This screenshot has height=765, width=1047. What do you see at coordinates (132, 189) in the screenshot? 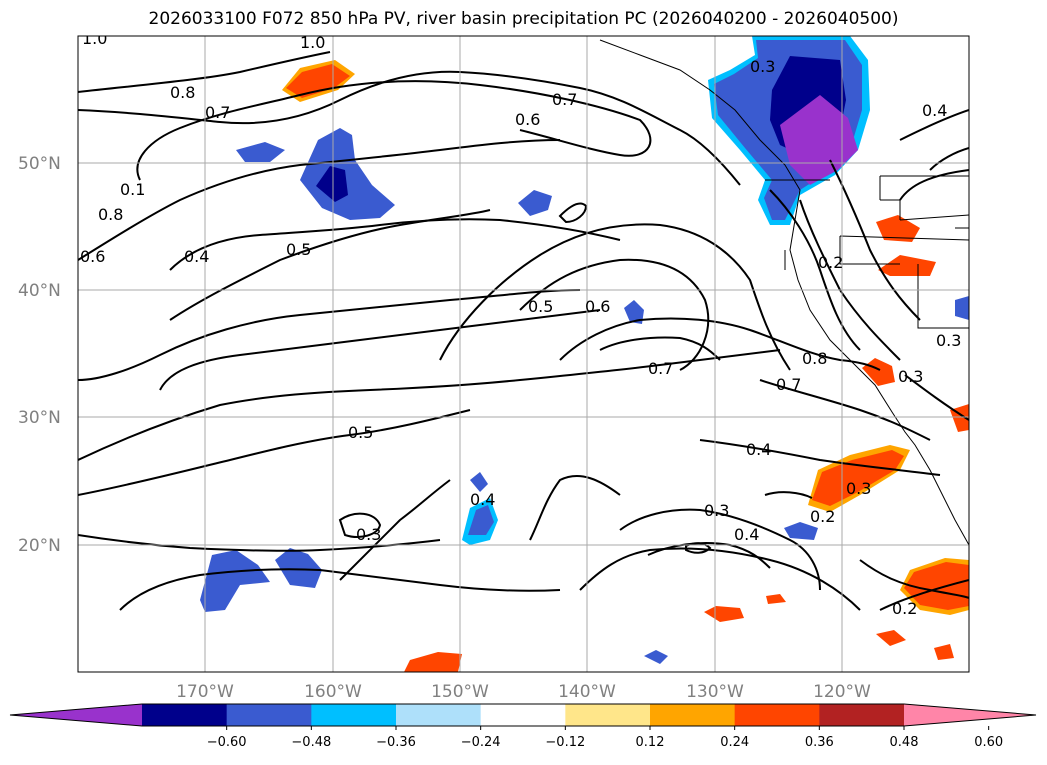
I see `contour-label: 0.1` at bounding box center [132, 189].